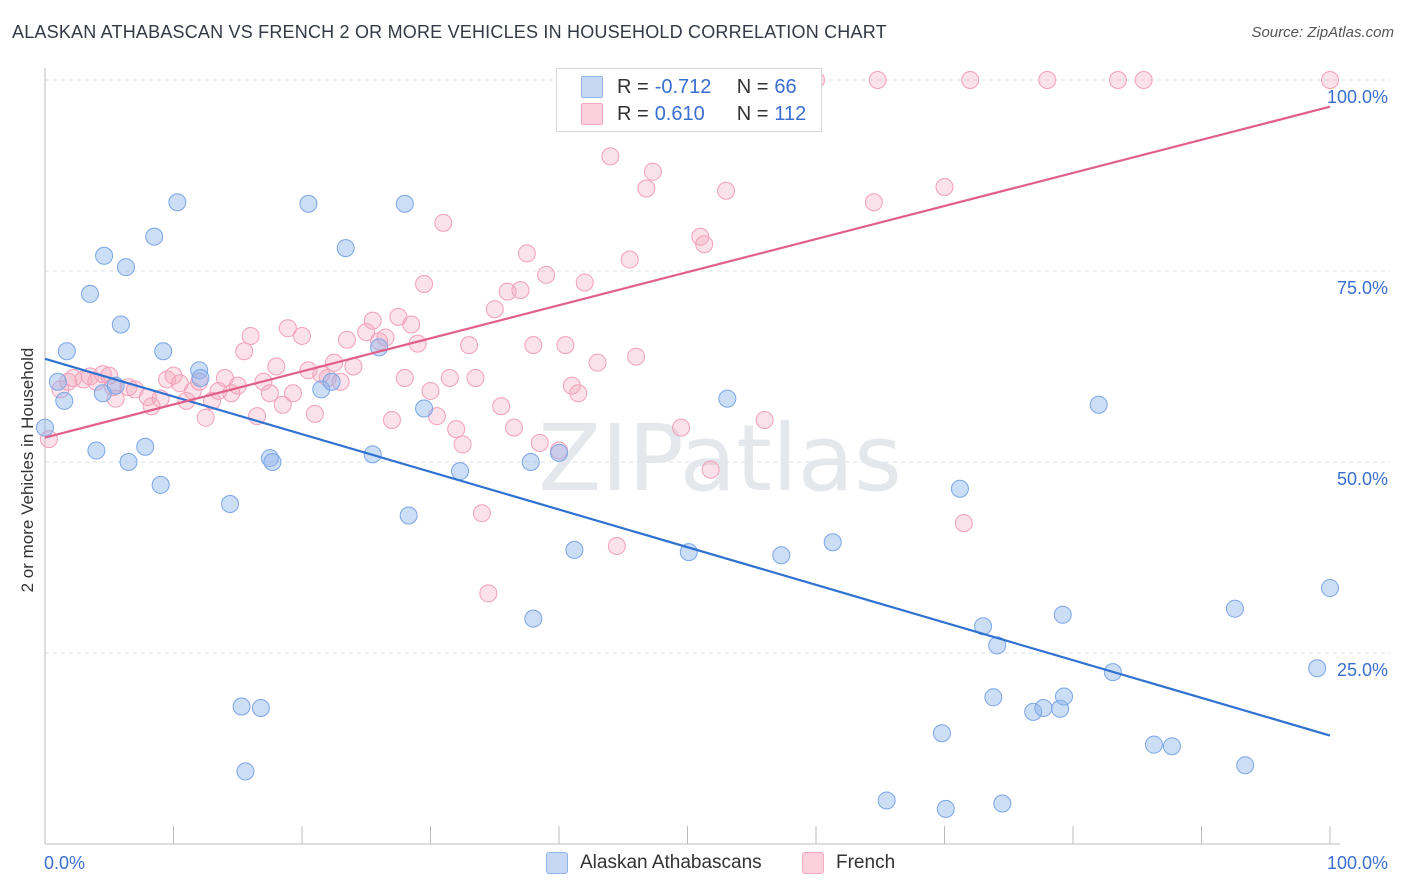  I want to click on y-tick-75: 75.0%, so click(1363, 288).